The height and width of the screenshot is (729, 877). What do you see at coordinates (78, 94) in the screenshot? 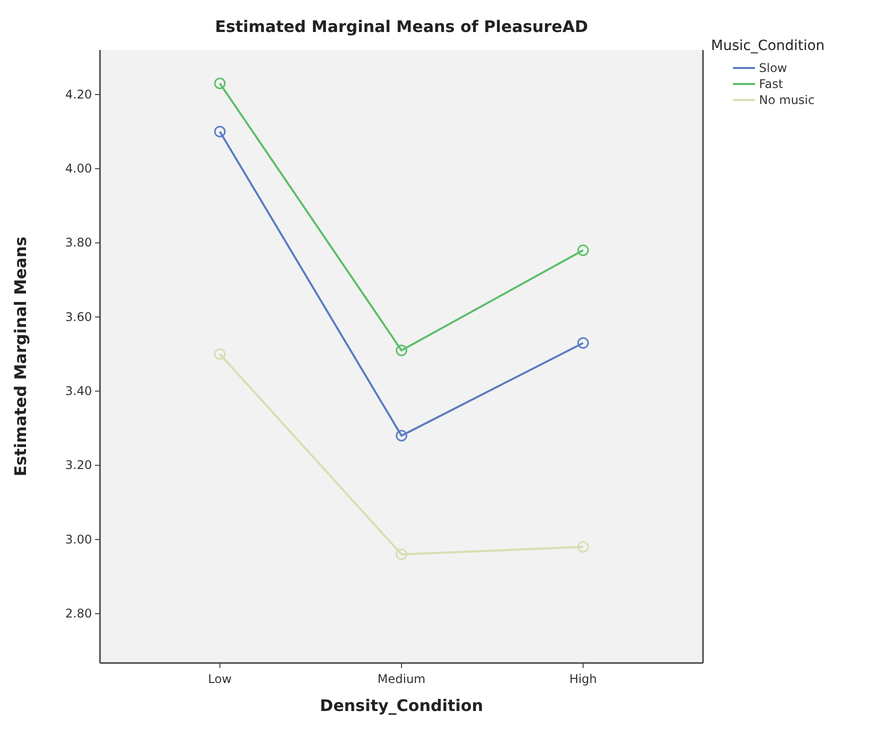
I see `y-tick-label: 4.20` at bounding box center [78, 94].